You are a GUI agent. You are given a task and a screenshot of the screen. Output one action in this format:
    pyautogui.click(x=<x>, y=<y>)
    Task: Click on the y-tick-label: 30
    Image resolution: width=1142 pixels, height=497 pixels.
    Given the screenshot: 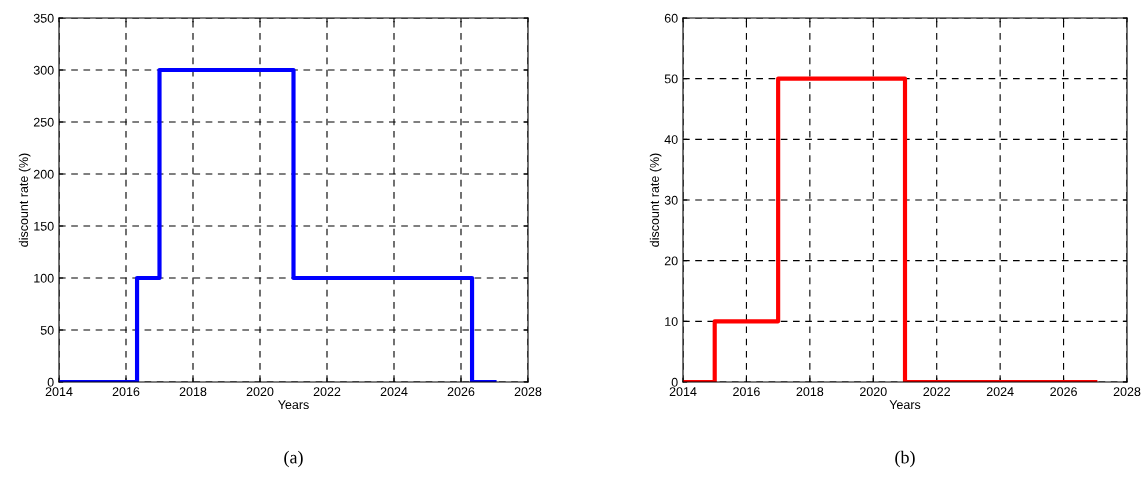 What is the action you would take?
    pyautogui.click(x=671, y=200)
    